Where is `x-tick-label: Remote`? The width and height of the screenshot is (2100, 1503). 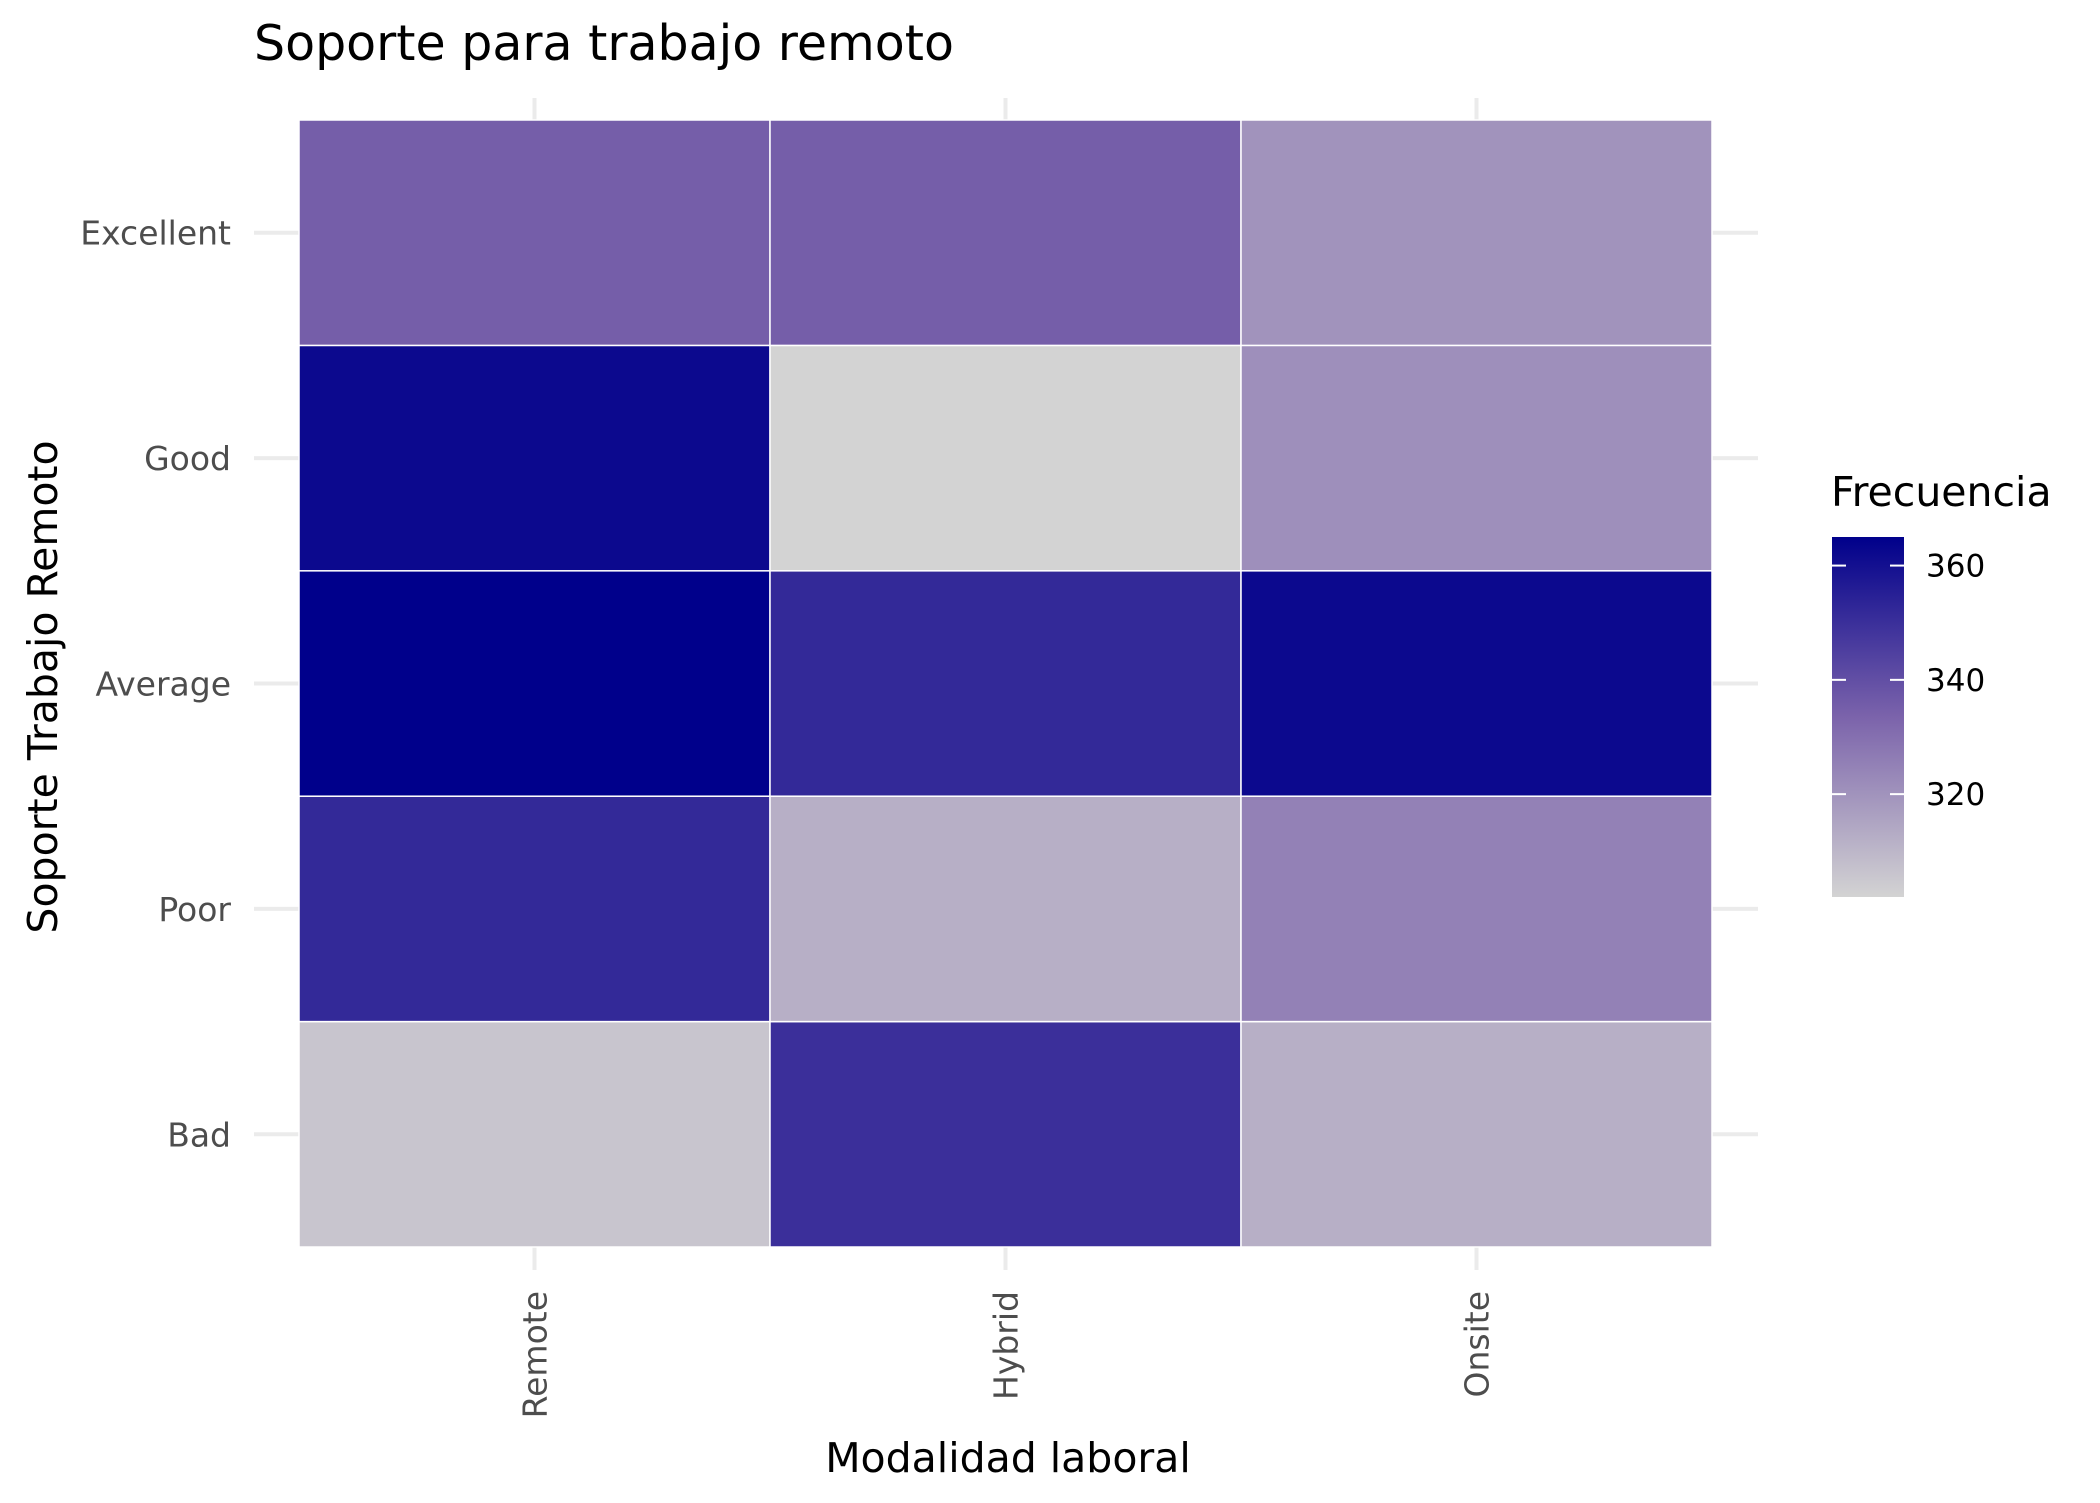 x-tick-label: Remote is located at coordinates (535, 1354).